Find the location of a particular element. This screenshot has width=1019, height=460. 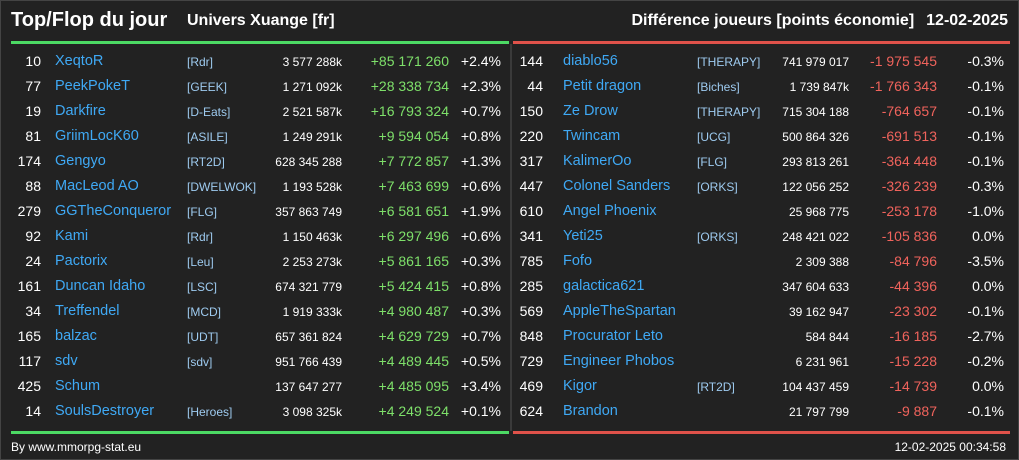

top-row: 165 balzac [UDT] 657 361 824 +4 629 729 +0.7% is located at coordinates (260, 336).